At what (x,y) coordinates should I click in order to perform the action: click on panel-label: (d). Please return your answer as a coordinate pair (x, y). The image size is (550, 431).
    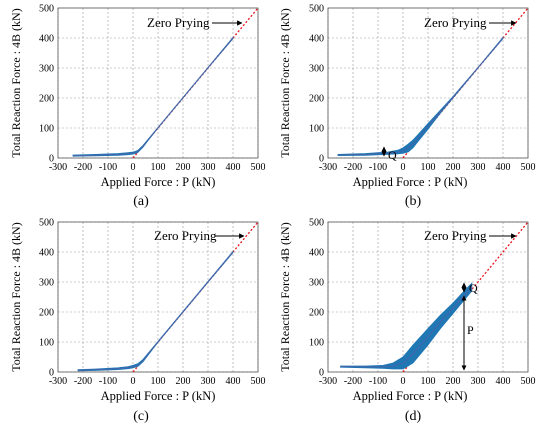
    Looking at the image, I should click on (413, 416).